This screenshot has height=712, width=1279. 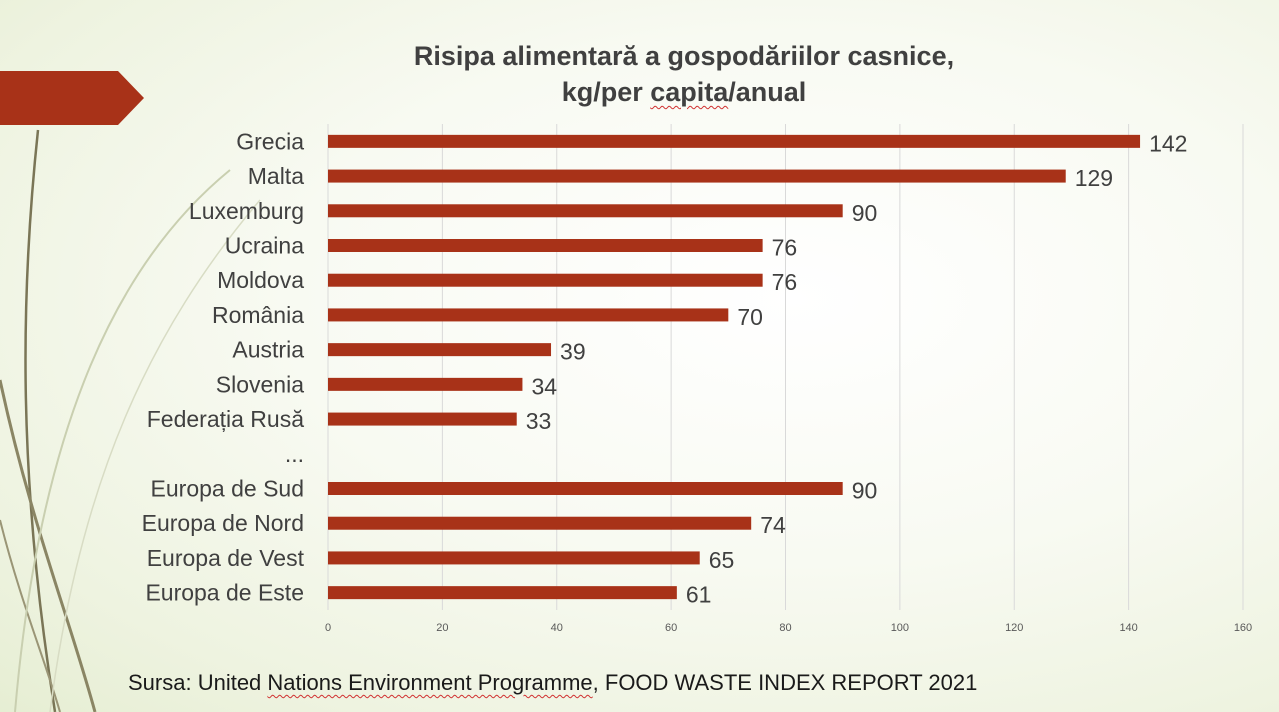 I want to click on category-label: Grecia, so click(x=270, y=141).